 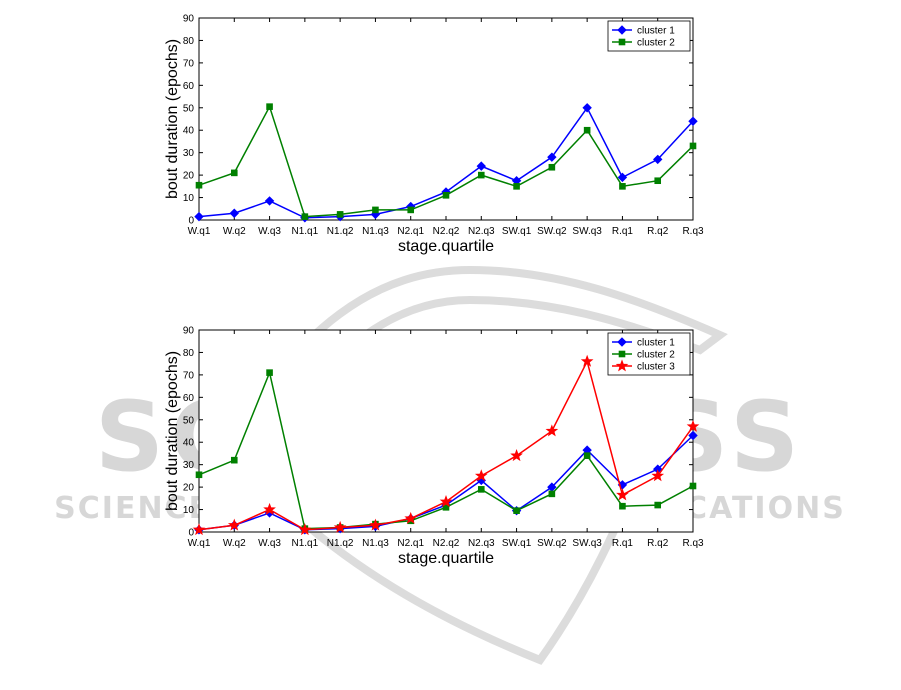 What do you see at coordinates (656, 367) in the screenshot?
I see `legend-label: cluster 3` at bounding box center [656, 367].